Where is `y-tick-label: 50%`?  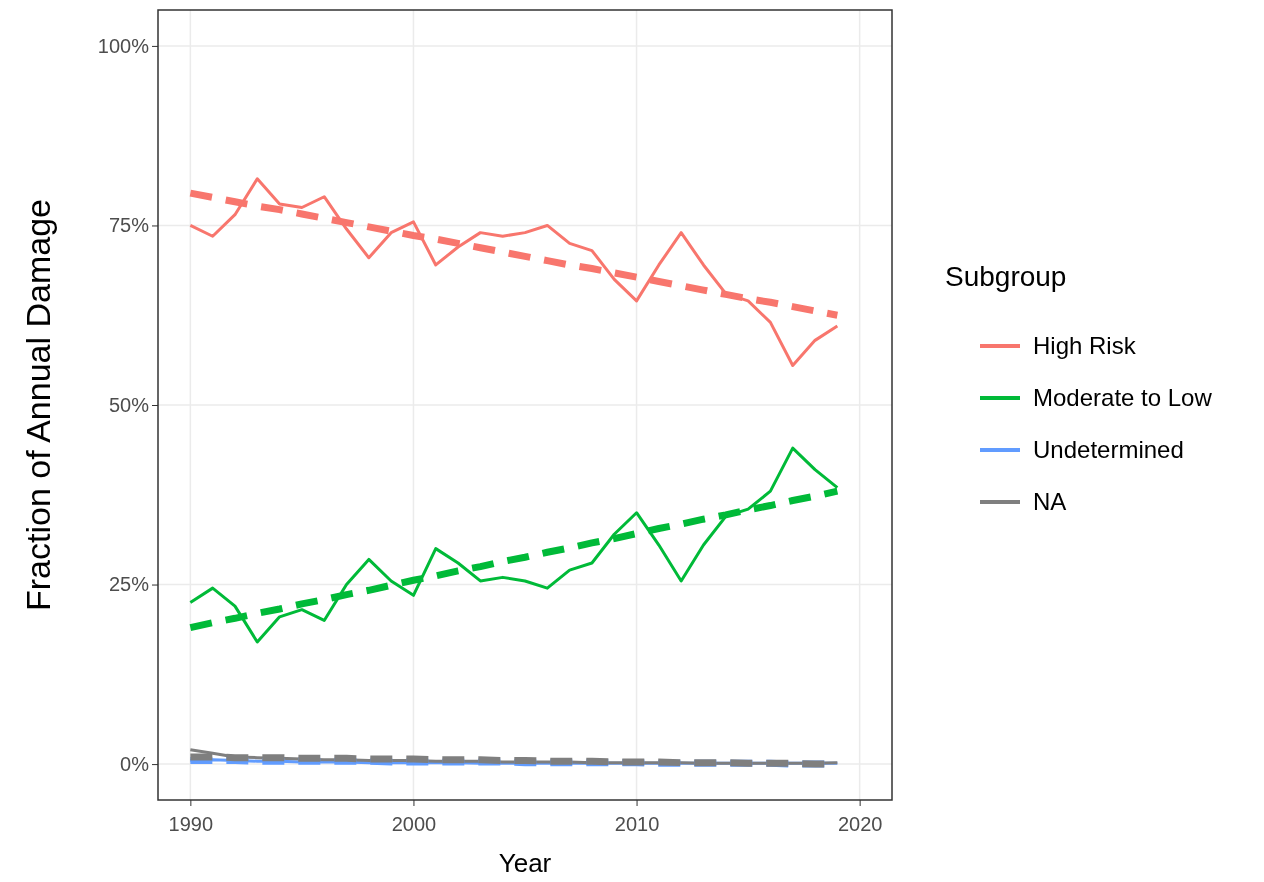 y-tick-label: 50% is located at coordinates (129, 404).